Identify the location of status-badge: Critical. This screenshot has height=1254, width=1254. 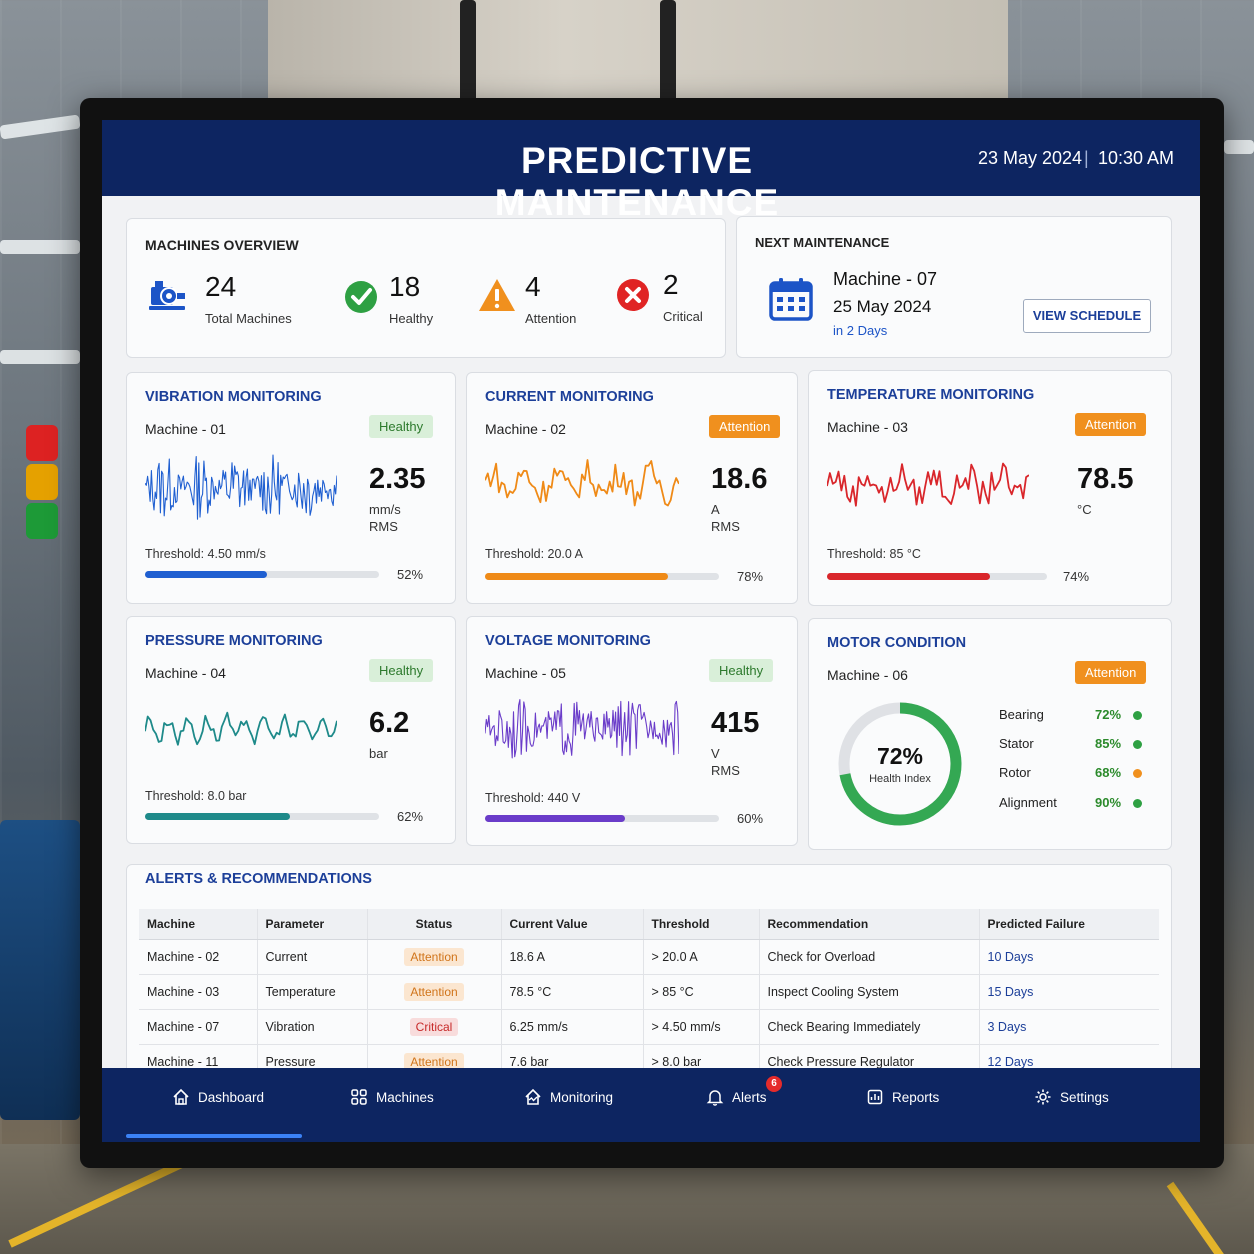
(434, 1027).